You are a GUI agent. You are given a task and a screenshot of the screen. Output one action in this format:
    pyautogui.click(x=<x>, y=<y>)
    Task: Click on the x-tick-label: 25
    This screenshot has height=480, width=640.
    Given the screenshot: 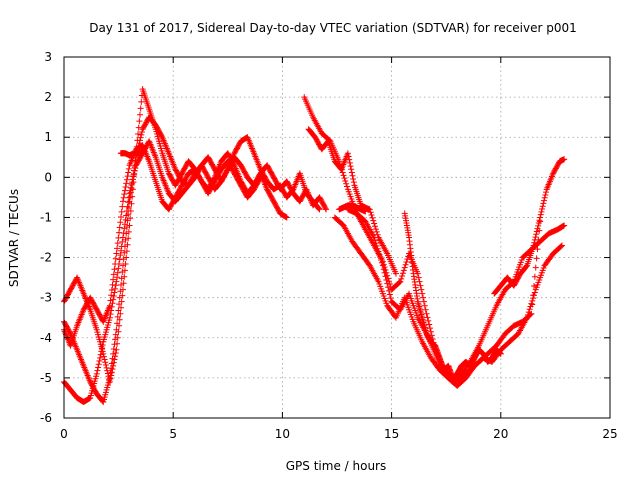 What is the action you would take?
    pyautogui.click(x=609, y=434)
    